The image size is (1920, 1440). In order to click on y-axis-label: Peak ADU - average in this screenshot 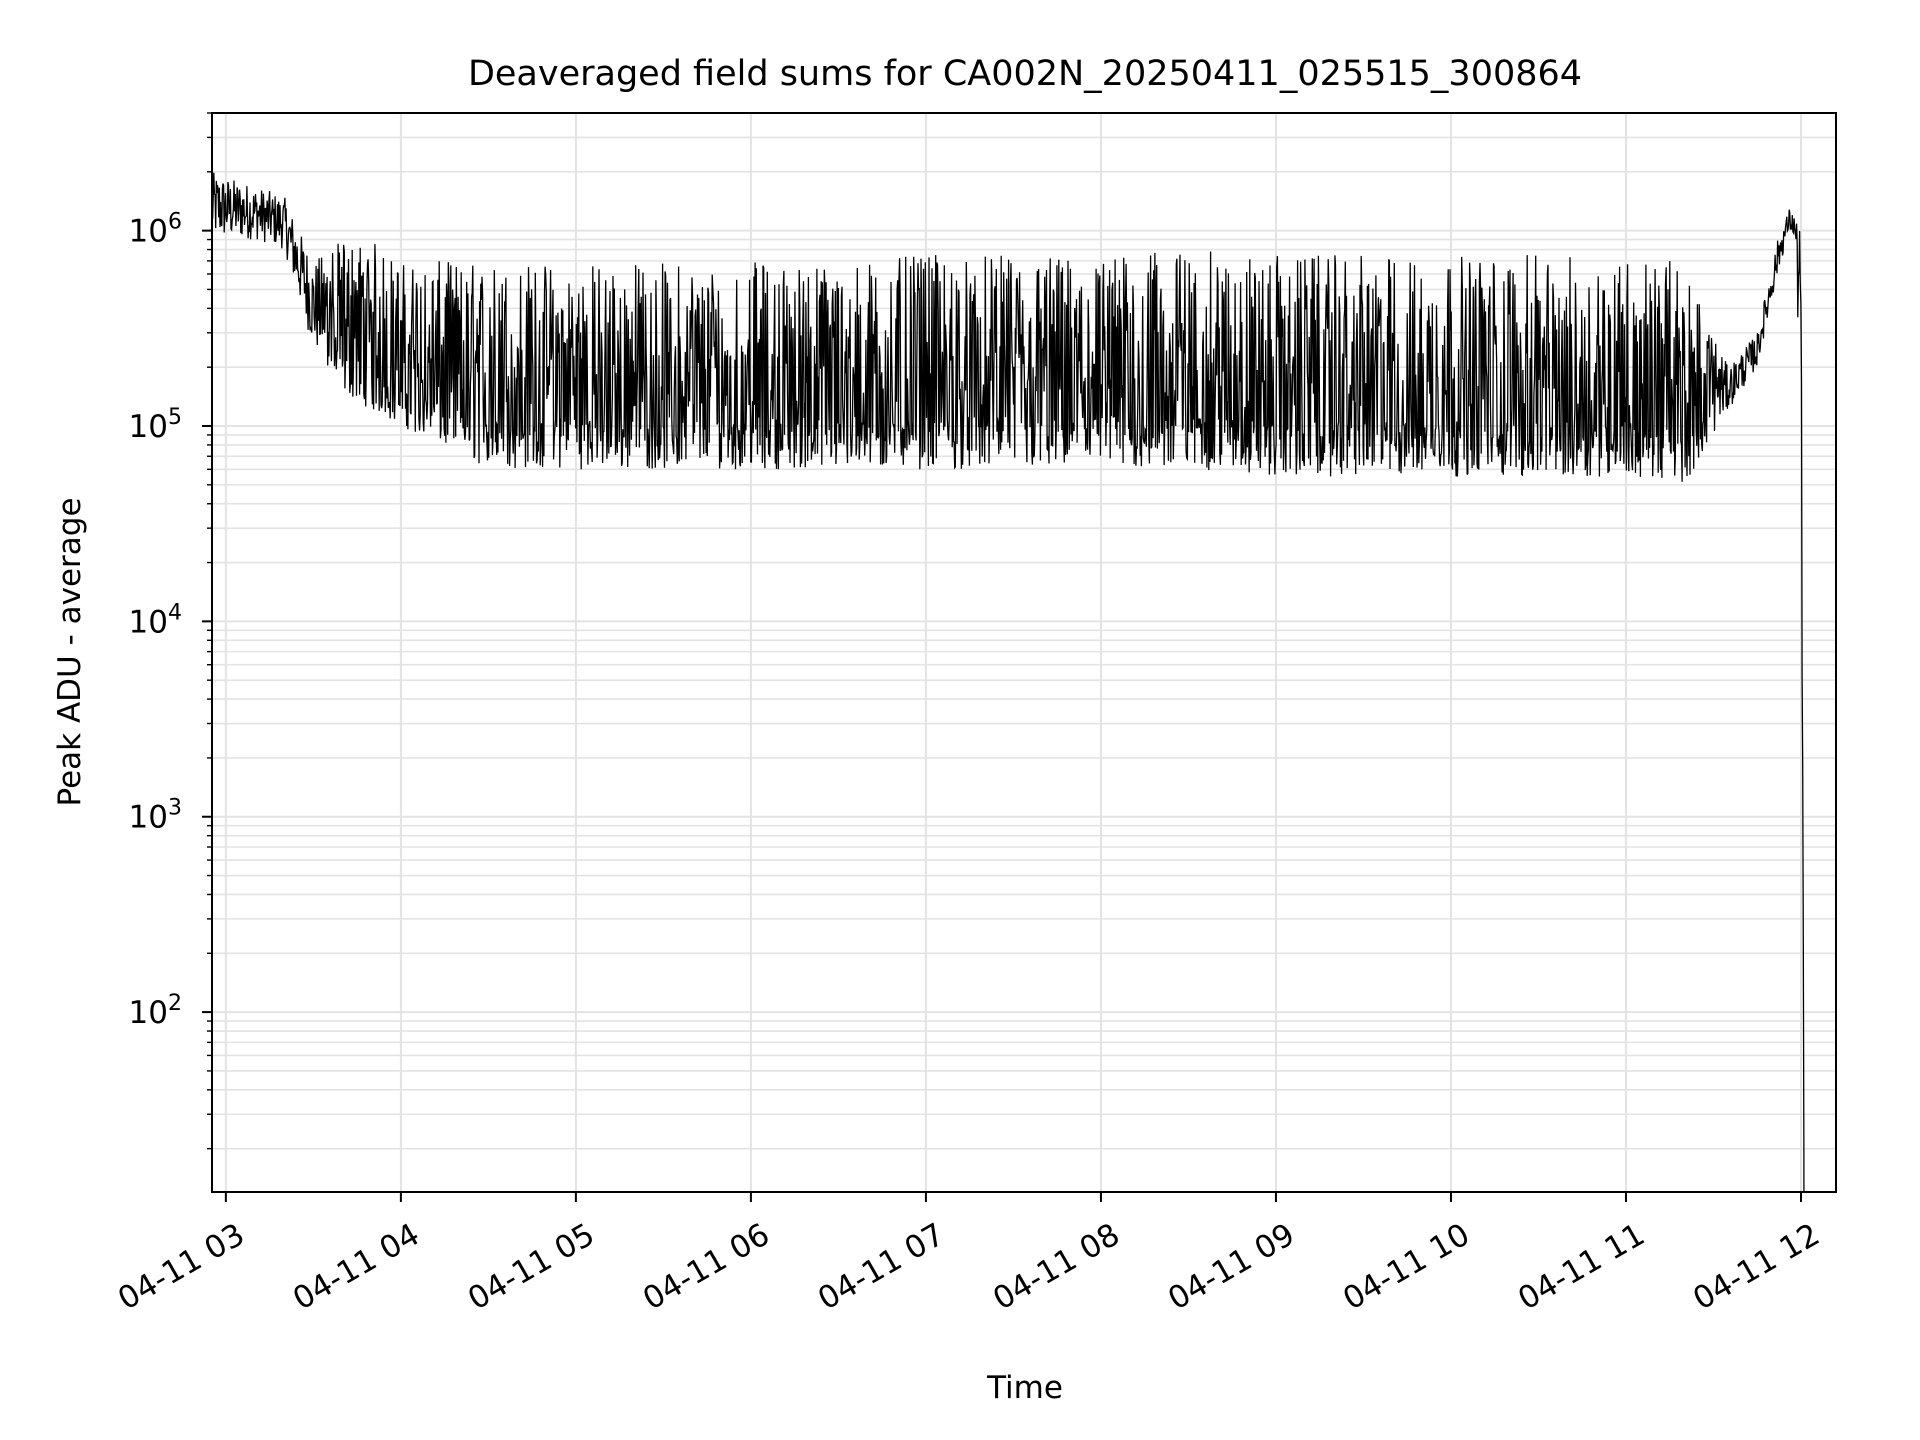, I will do `click(70, 651)`.